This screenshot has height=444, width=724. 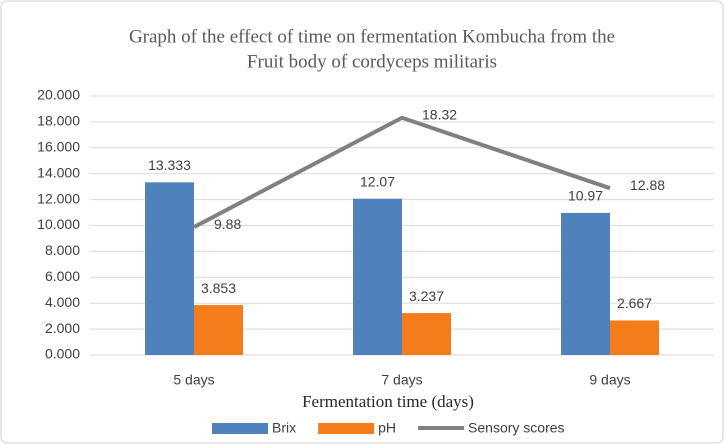 I want to click on legend-label: pH, so click(x=387, y=428).